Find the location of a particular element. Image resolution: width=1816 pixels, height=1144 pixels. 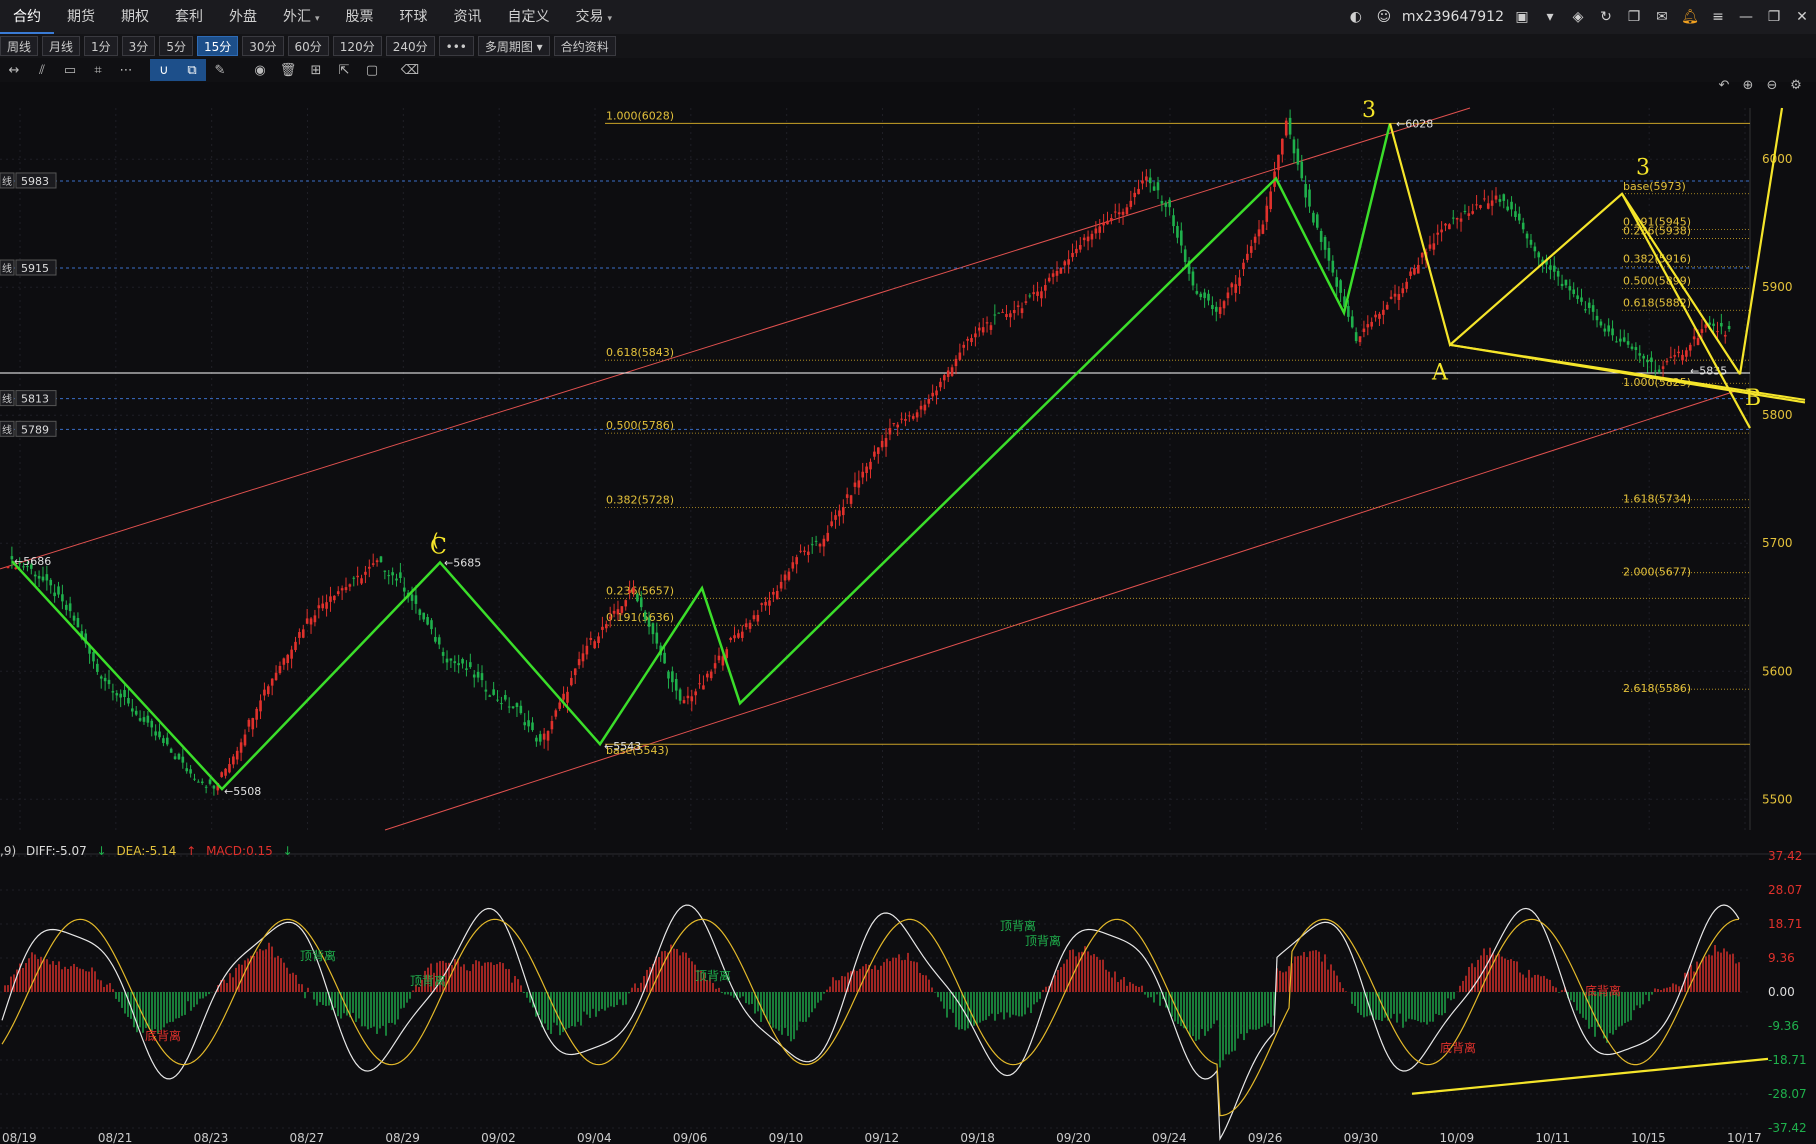

username: mx239647912 is located at coordinates (1452, 17).